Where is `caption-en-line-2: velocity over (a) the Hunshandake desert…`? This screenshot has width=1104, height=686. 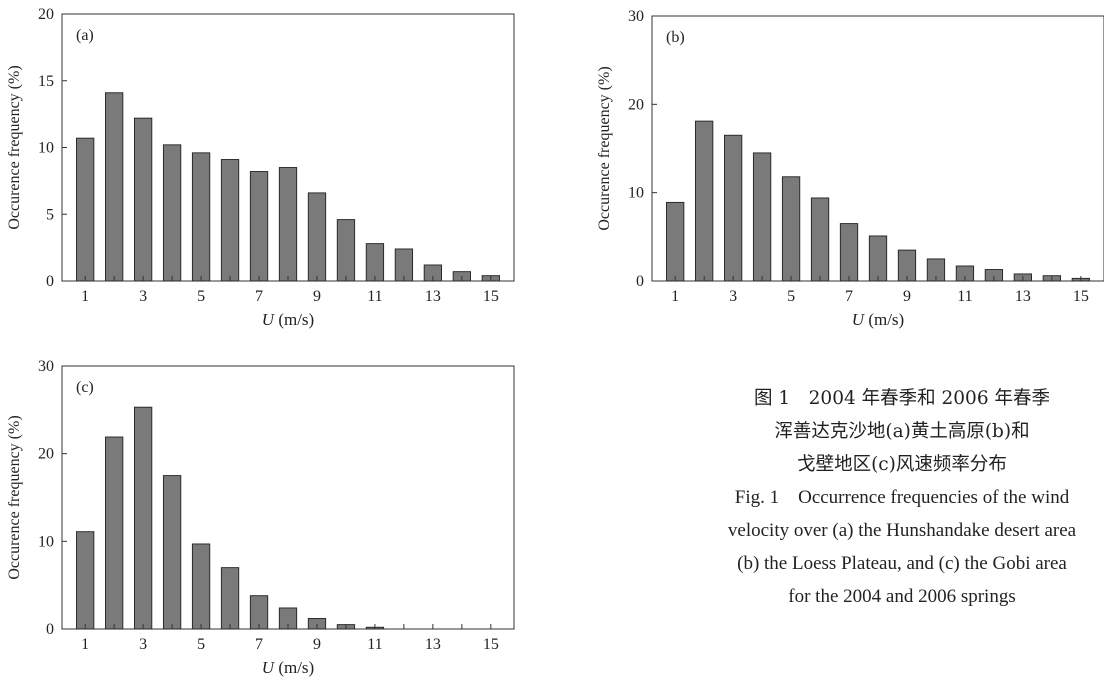
caption-en-line-2: velocity over (a) the Hunshandake desert… is located at coordinates (902, 530).